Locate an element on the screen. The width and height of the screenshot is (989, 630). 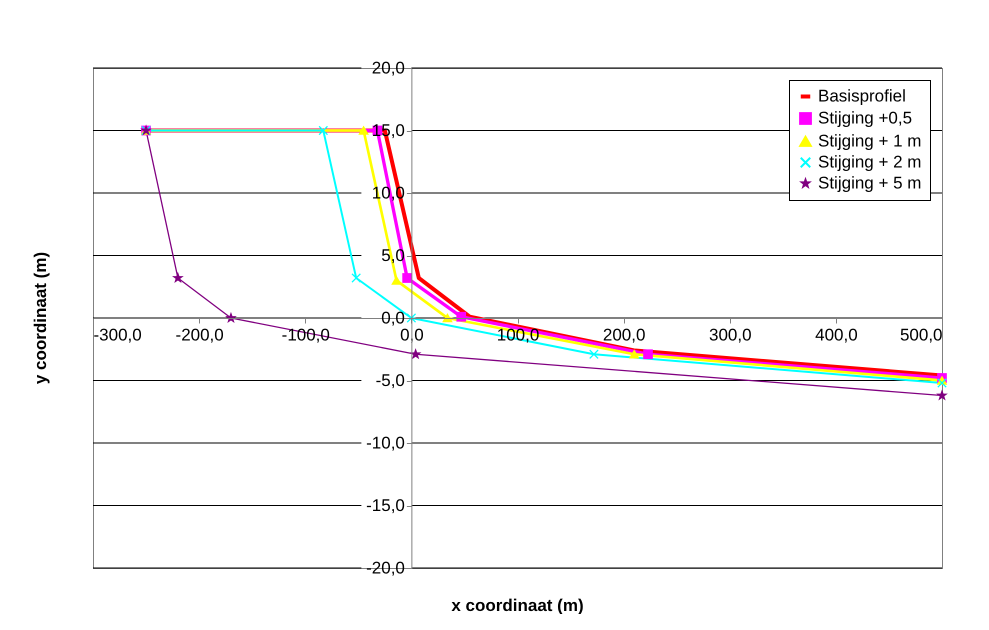
y-tick-label: 20,0 is located at coordinates (388, 68).